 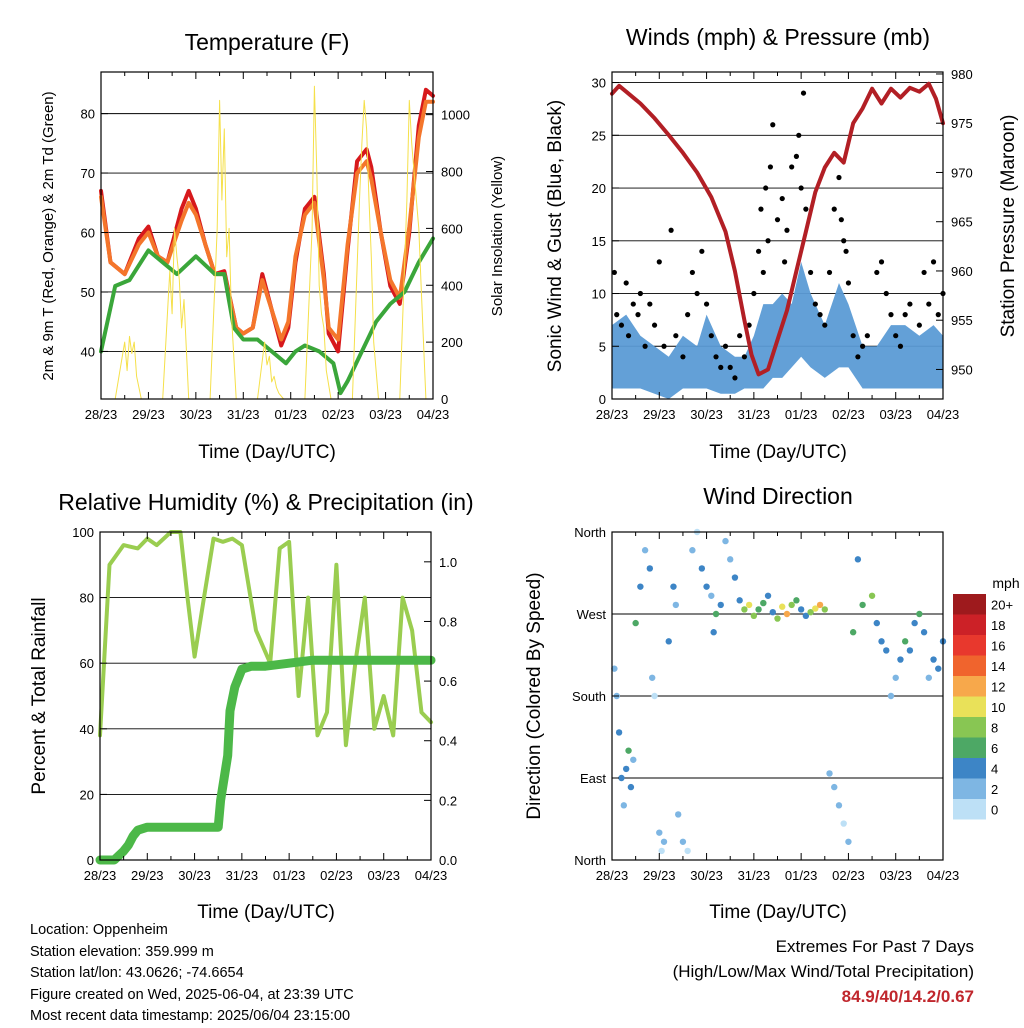 I want to click on direction-xtick-label: 30/23, so click(x=706, y=875).